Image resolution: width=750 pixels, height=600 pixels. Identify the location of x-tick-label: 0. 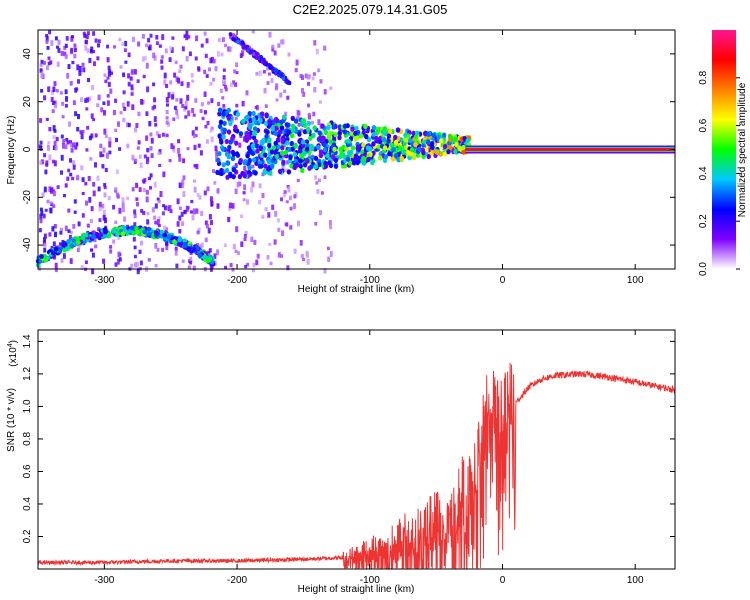
(503, 280).